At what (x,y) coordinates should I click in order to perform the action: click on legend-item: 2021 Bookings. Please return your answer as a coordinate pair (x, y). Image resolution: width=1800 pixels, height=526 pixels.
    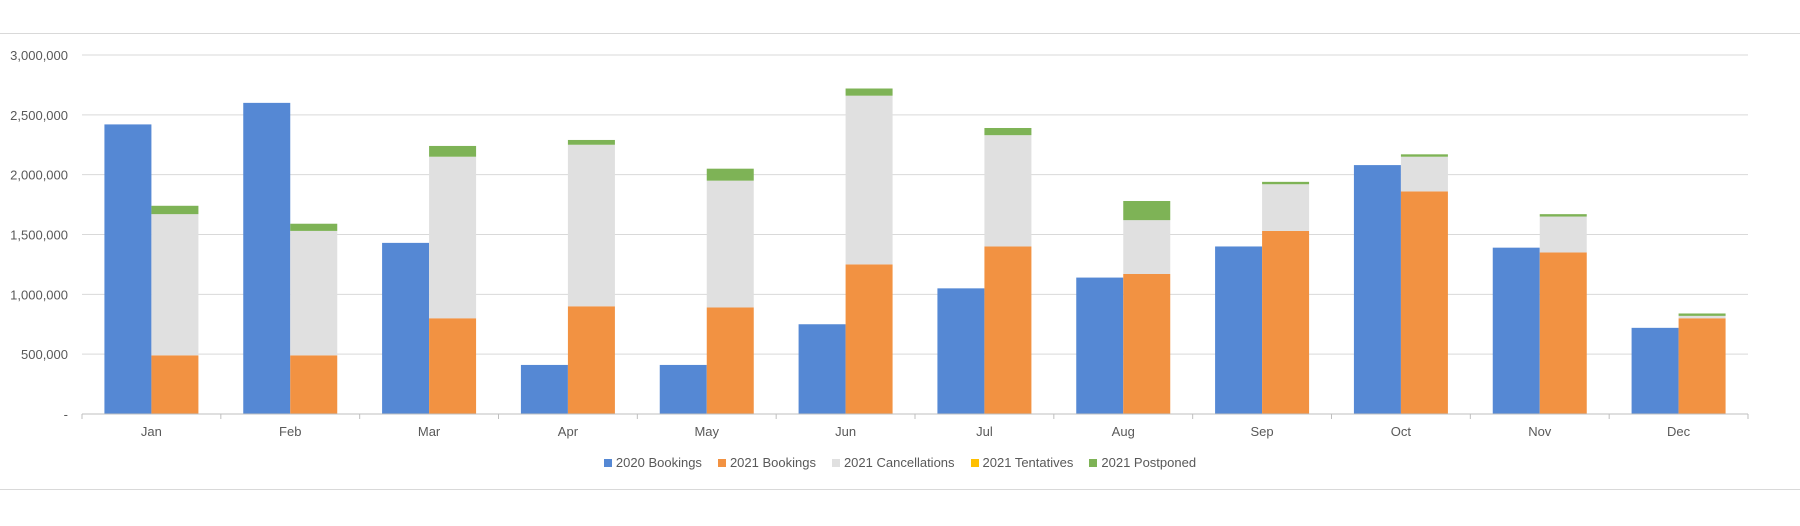
    Looking at the image, I should click on (766, 462).